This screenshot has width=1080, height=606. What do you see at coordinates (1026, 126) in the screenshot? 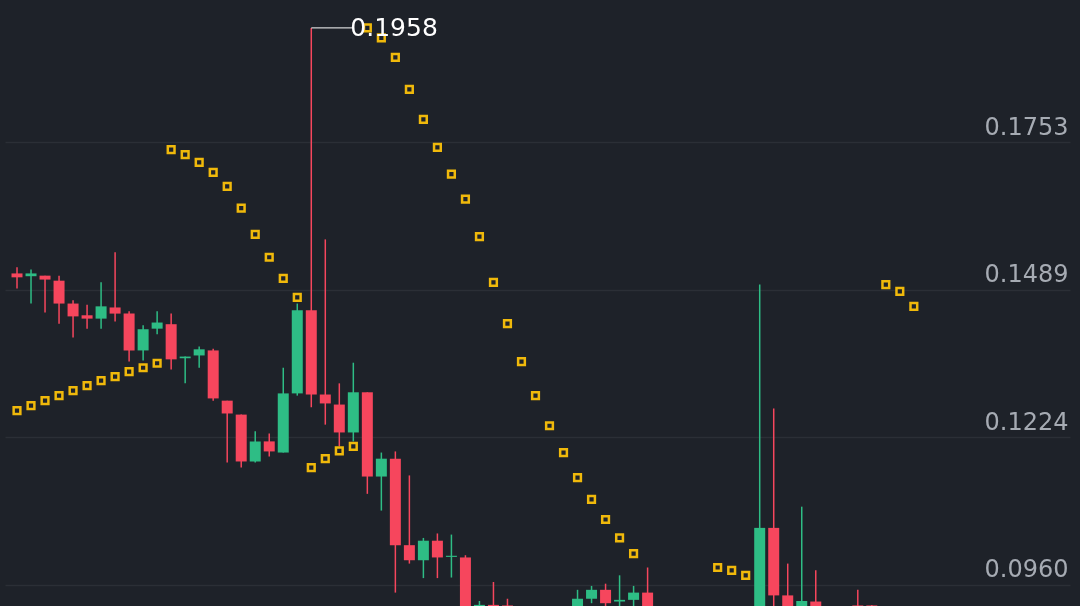
I see `y-tick-label: 0.1753` at bounding box center [1026, 126].